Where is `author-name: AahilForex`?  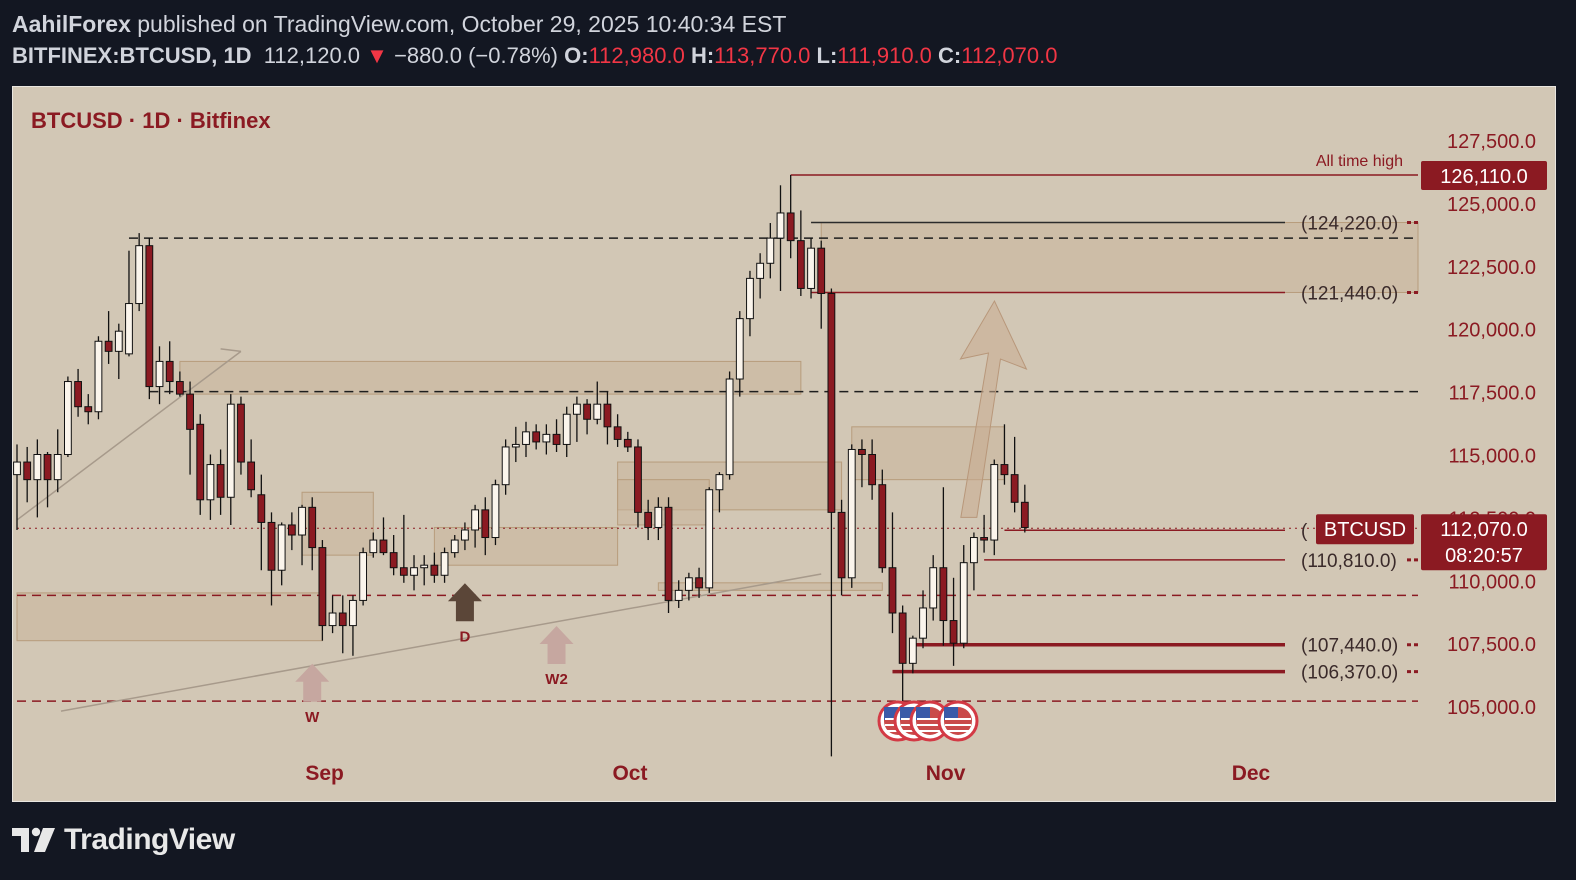
author-name: AahilForex is located at coordinates (71, 24).